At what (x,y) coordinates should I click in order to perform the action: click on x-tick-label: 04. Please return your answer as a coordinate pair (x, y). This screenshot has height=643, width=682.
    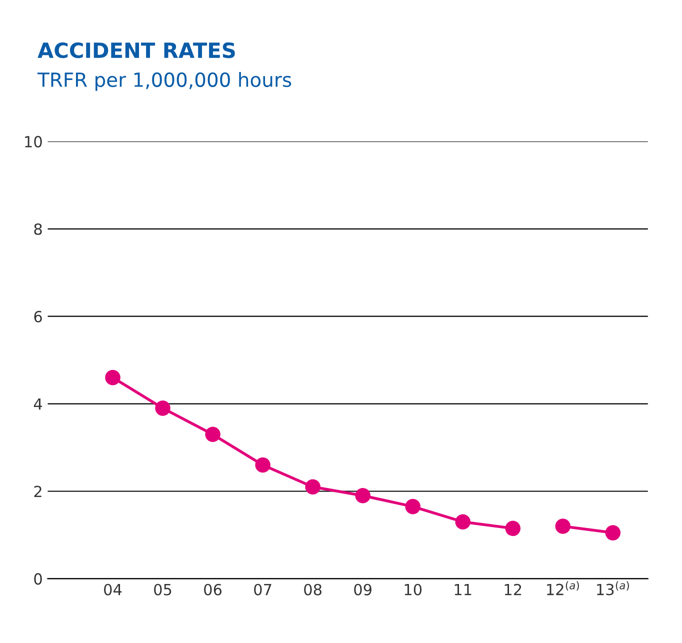
    Looking at the image, I should click on (113, 590).